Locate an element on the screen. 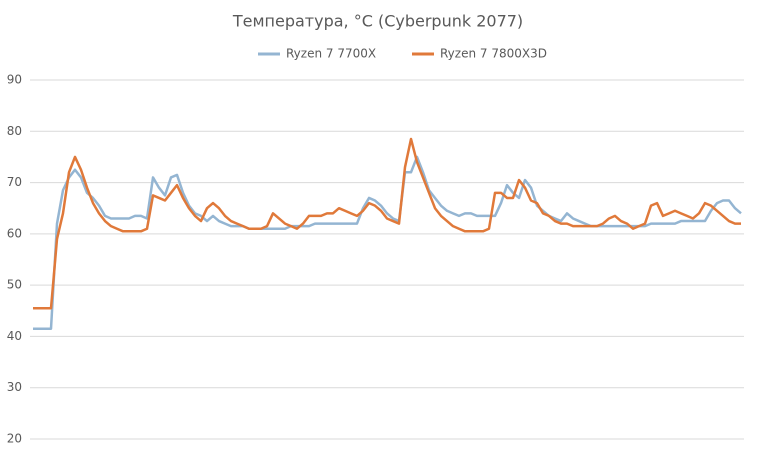 The image size is (757, 455). y-tick-label: 40 is located at coordinates (14, 336).